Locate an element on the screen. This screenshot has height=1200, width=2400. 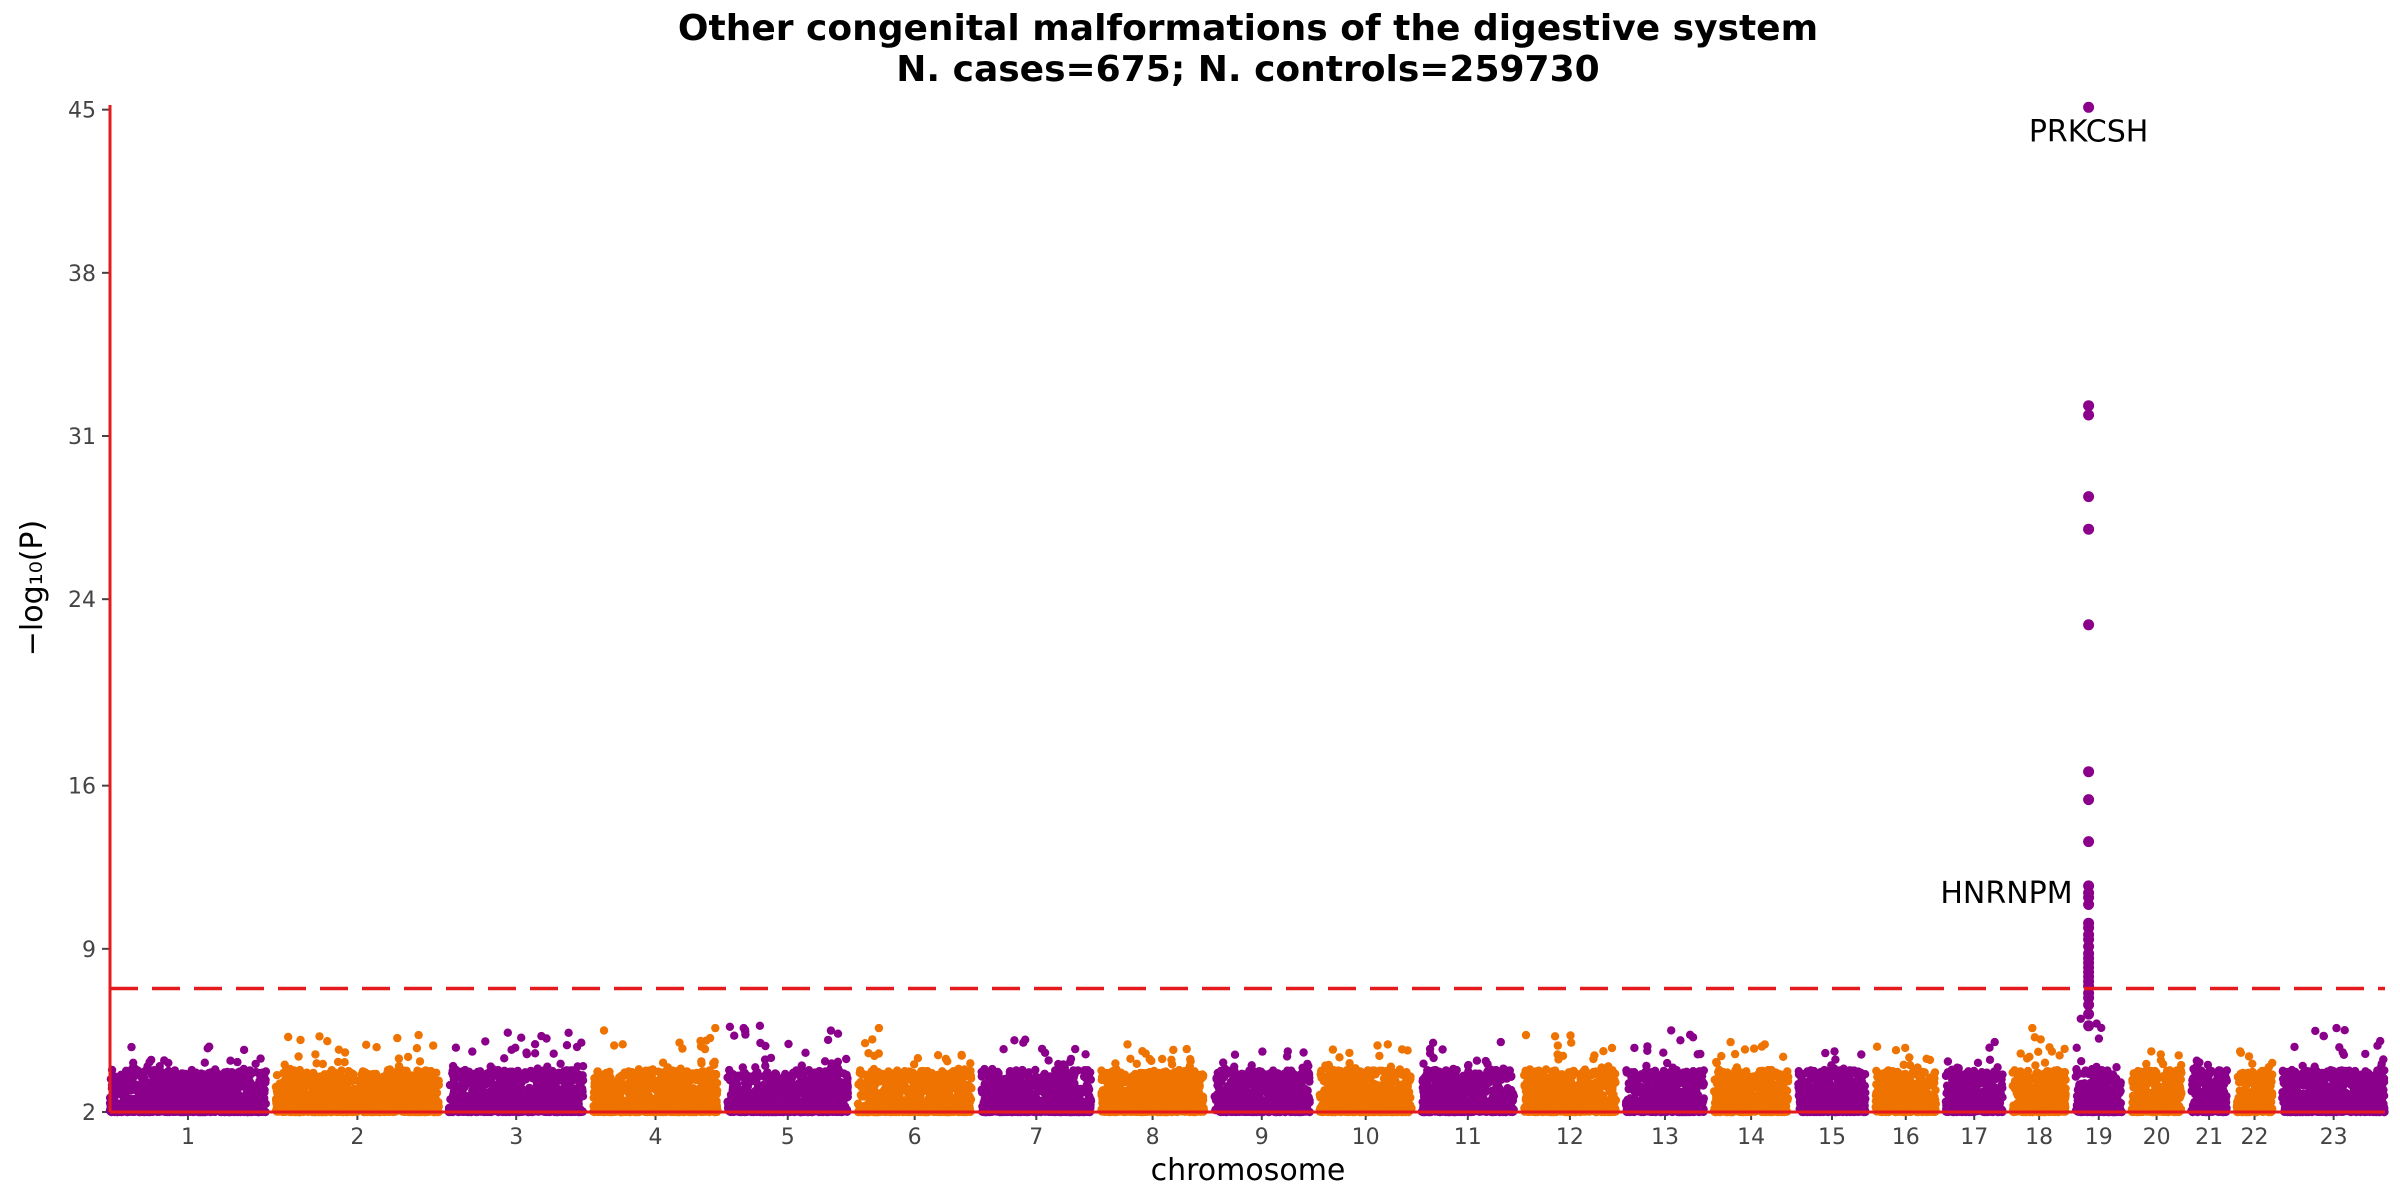
x-tick-label: 14 is located at coordinates (1751, 1137).